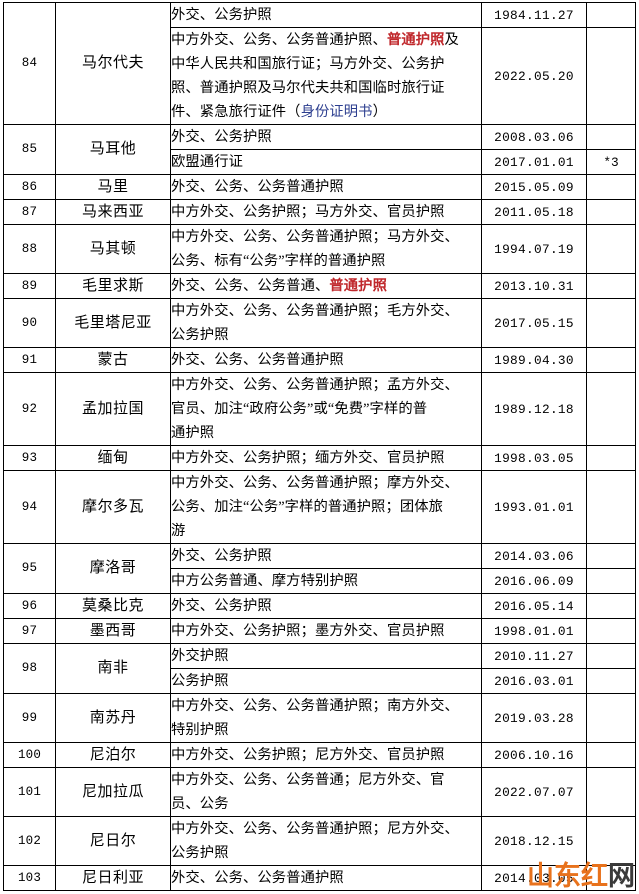  What do you see at coordinates (113, 212) in the screenshot?
I see `country-name-cell: 马来西亚` at bounding box center [113, 212].